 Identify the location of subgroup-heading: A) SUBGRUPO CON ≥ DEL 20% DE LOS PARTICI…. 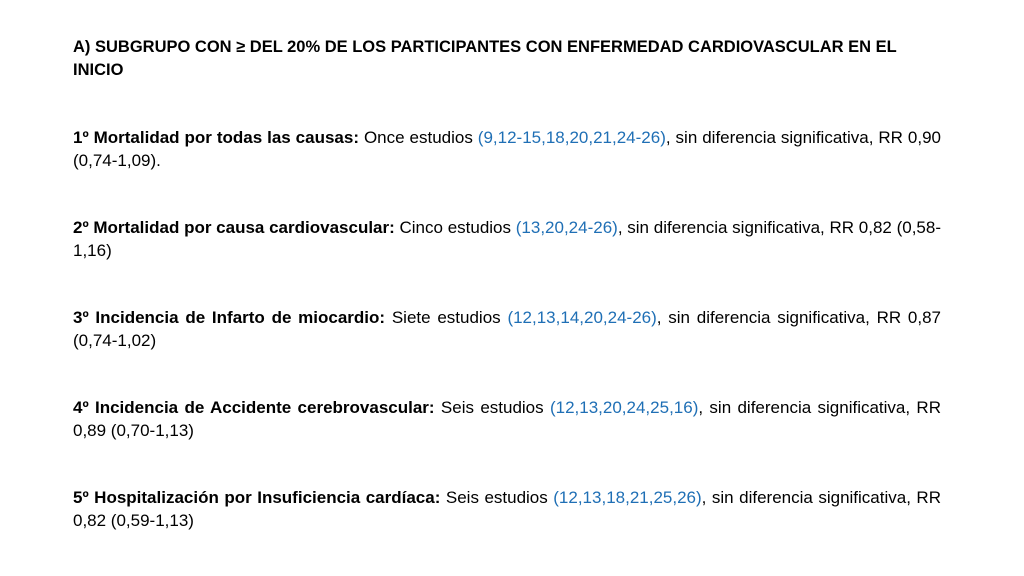
(485, 58).